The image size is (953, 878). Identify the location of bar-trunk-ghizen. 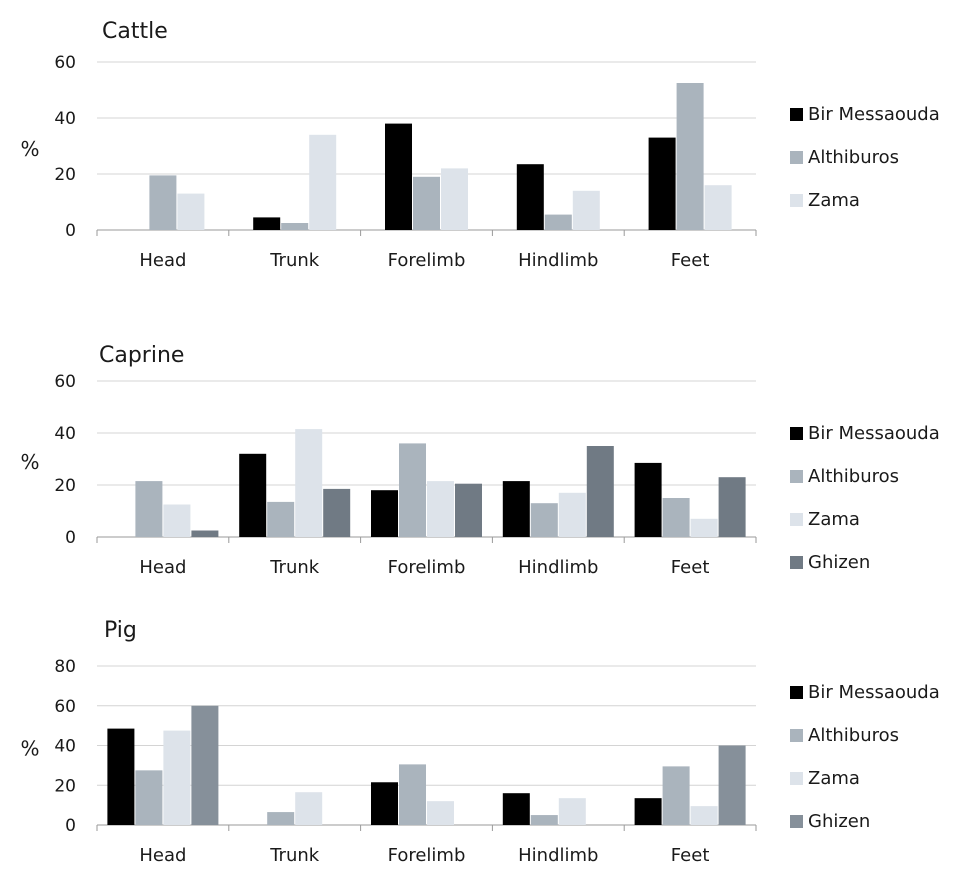
(337, 512).